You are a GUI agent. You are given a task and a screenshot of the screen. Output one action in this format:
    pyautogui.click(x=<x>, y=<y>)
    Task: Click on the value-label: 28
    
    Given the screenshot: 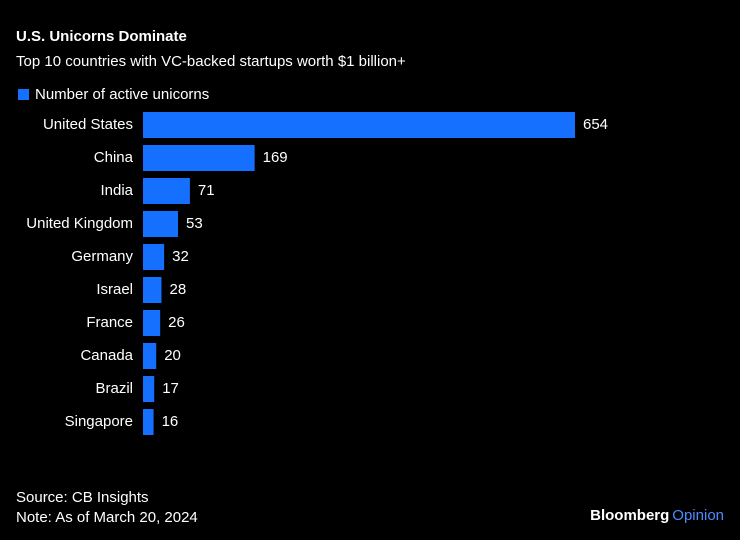 What is the action you would take?
    pyautogui.click(x=177, y=289)
    